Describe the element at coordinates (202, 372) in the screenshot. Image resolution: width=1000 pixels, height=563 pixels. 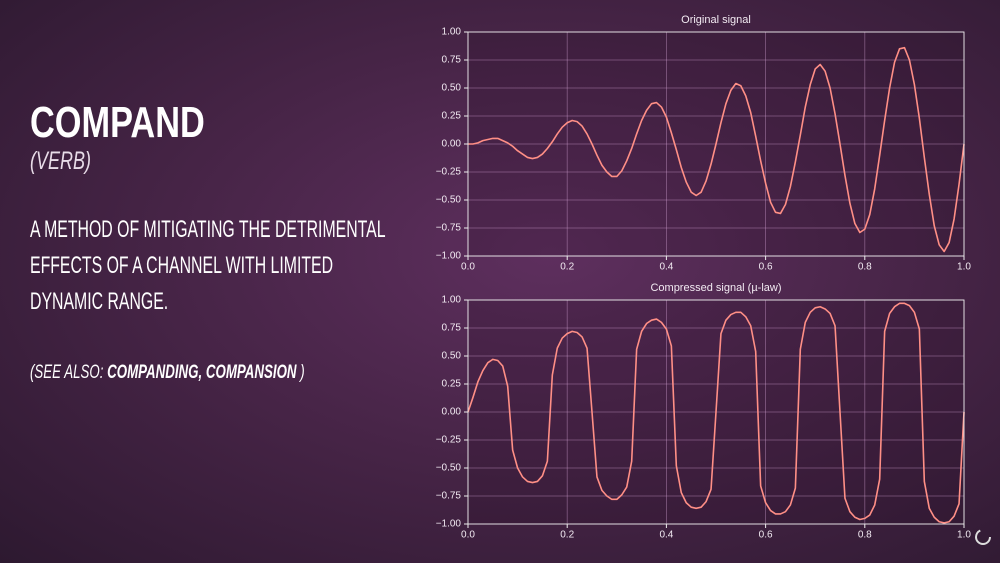
I see `see-also-terms: COMPANDING, COMPANSION` at that location.